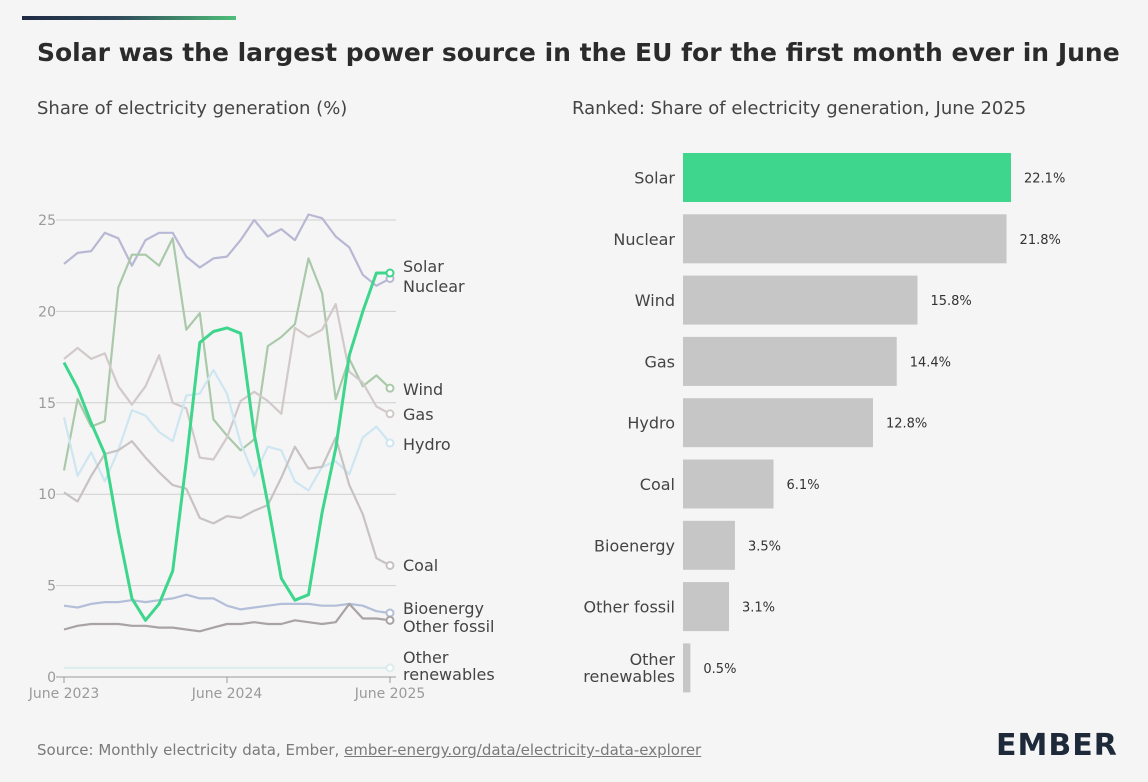  I want to click on bar-value-6: 3.5%, so click(764, 546).